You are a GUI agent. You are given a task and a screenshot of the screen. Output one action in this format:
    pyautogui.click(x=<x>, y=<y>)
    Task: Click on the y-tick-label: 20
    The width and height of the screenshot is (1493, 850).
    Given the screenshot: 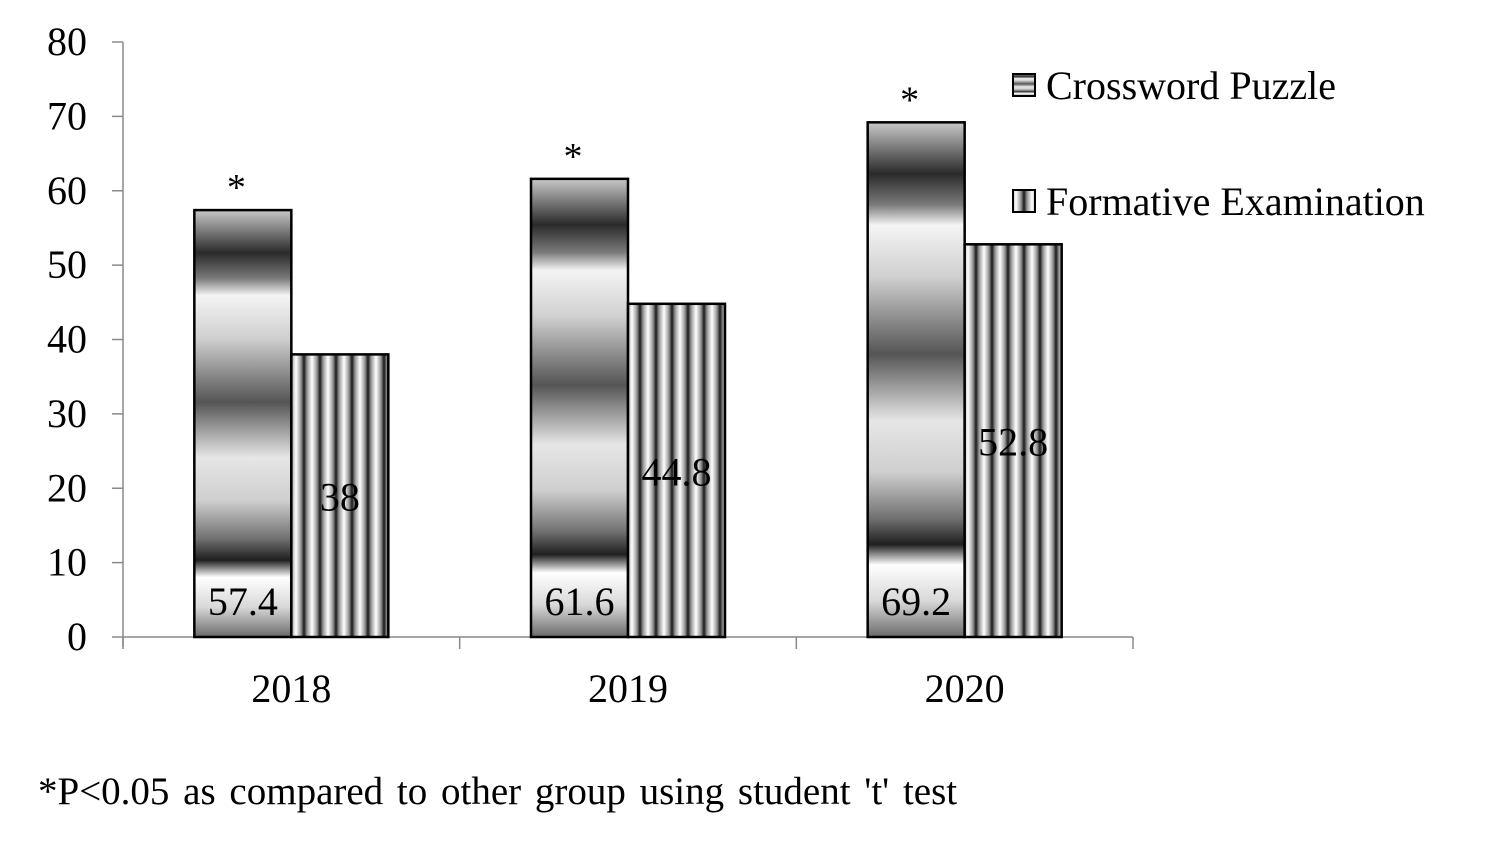 What is the action you would take?
    pyautogui.click(x=67, y=487)
    